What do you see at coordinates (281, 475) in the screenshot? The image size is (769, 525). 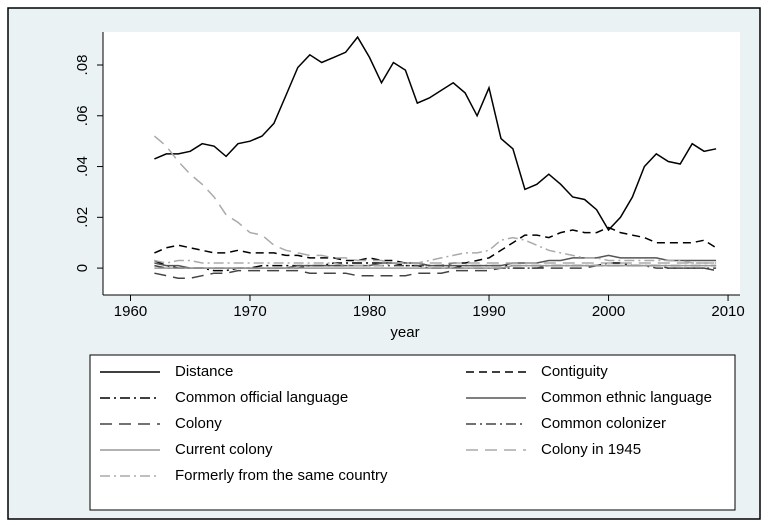 I see `legend-label: Formerly from the same country` at bounding box center [281, 475].